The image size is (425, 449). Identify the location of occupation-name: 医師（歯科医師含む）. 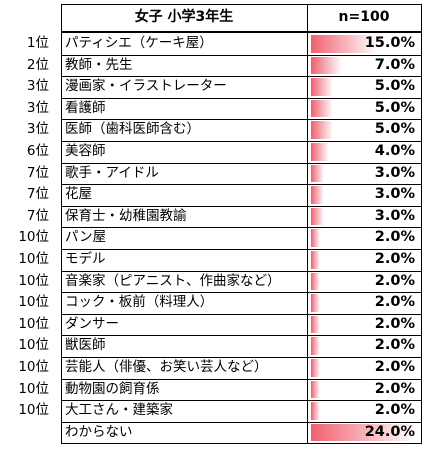
(132, 129).